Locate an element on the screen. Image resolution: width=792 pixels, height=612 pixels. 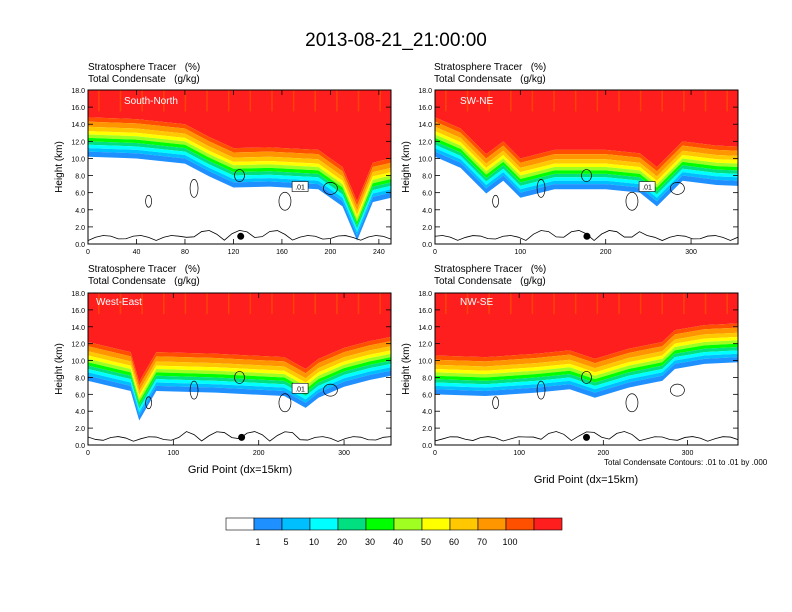
colorbar-label: 60 is located at coordinates (454, 542).